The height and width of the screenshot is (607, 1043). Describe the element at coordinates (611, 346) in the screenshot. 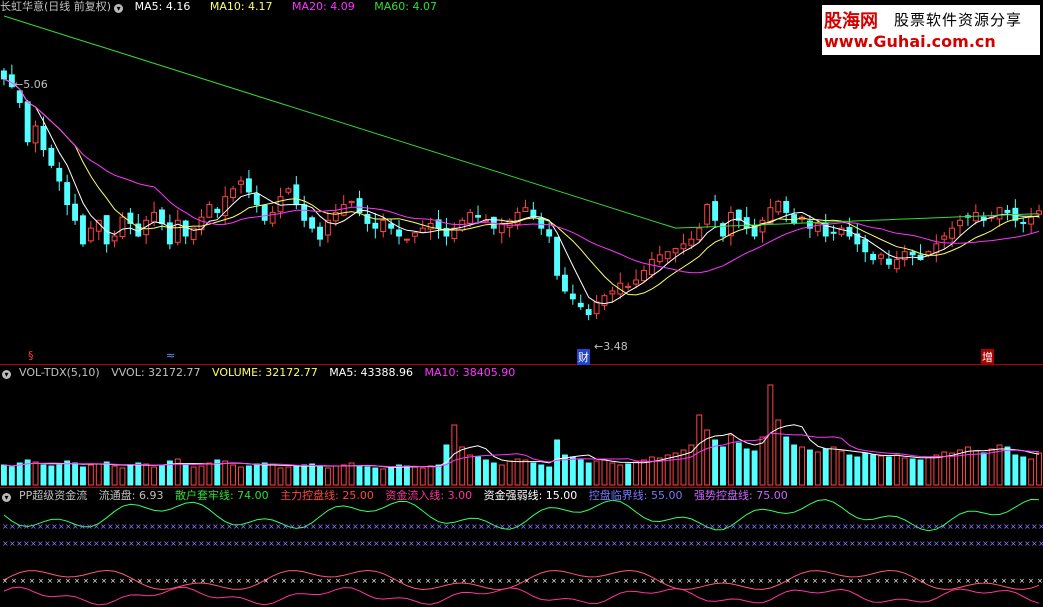

I see `low-price-label: ←3.48` at that location.